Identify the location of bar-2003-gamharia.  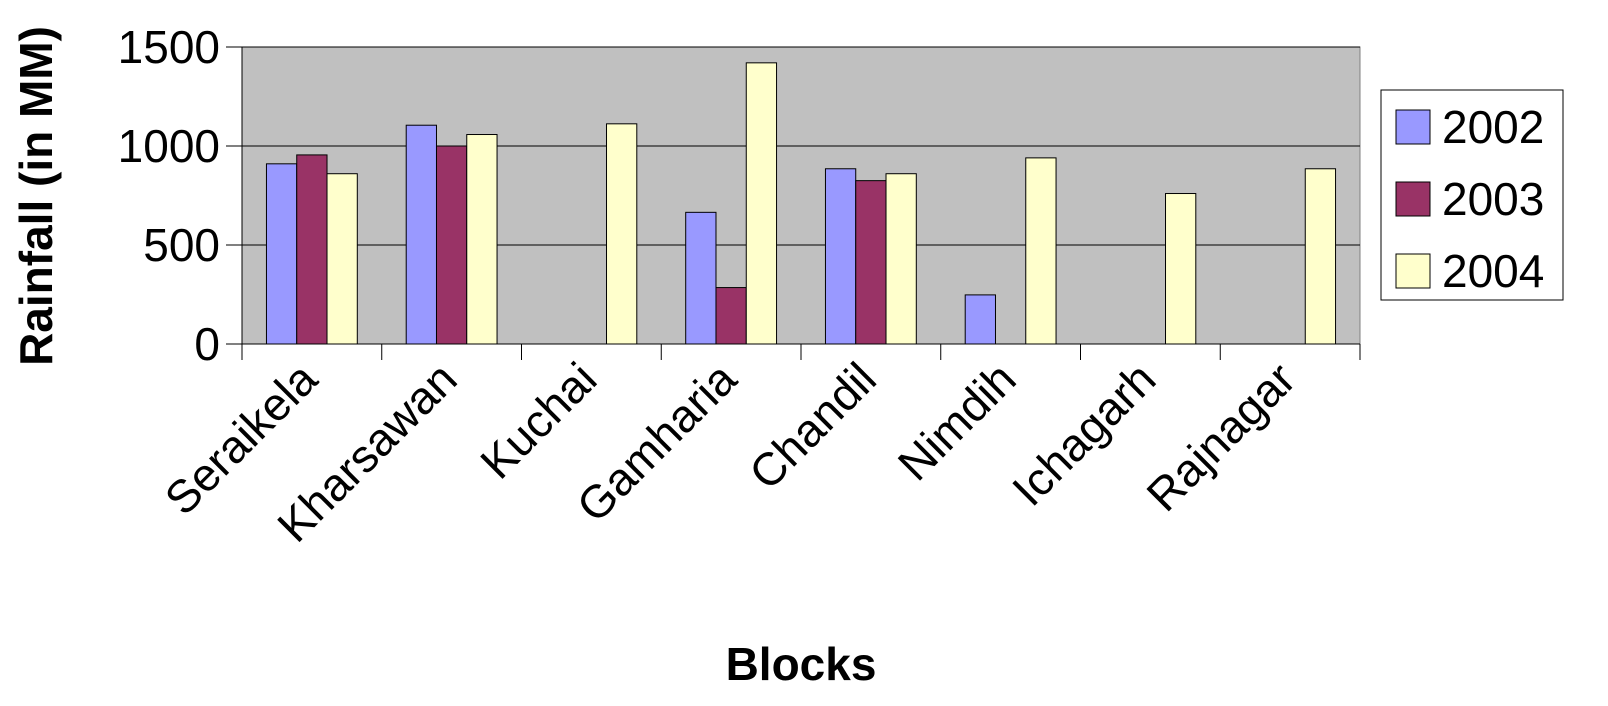
(731, 316).